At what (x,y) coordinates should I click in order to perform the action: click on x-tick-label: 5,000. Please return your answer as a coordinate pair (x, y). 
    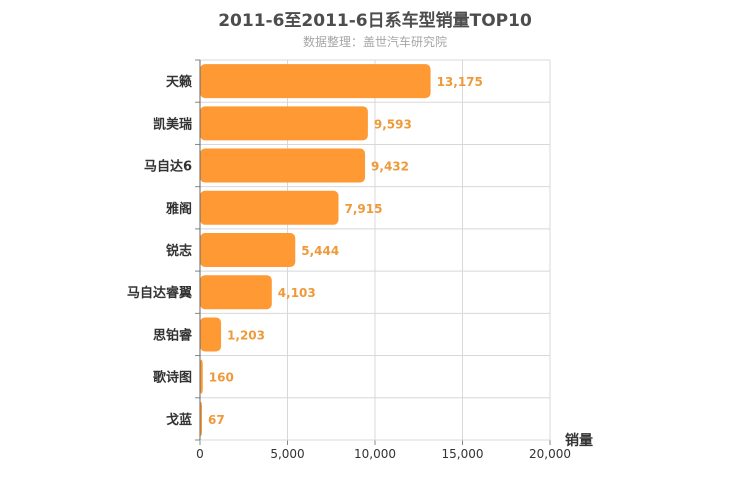
    Looking at the image, I should click on (287, 454).